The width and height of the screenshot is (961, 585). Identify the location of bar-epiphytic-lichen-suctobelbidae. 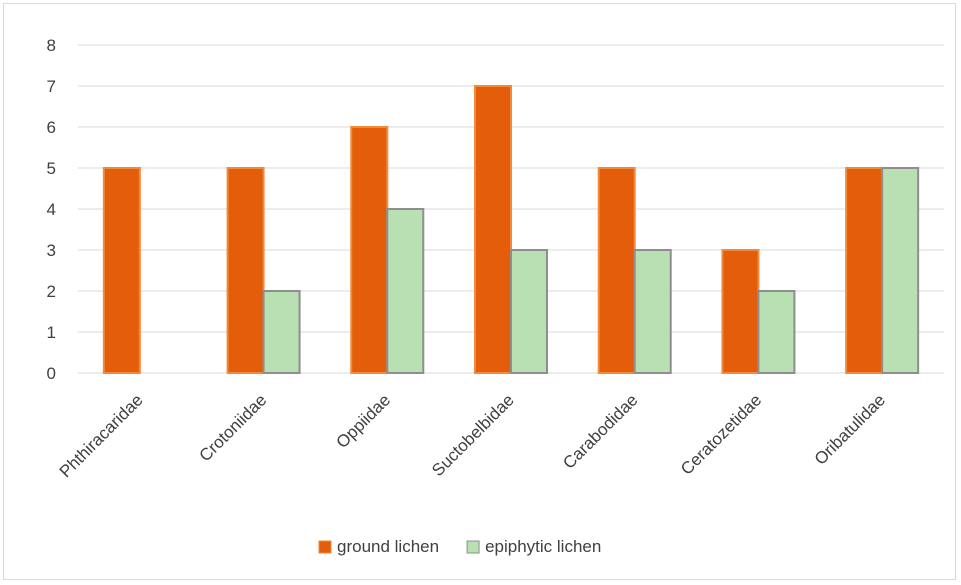
(529, 311).